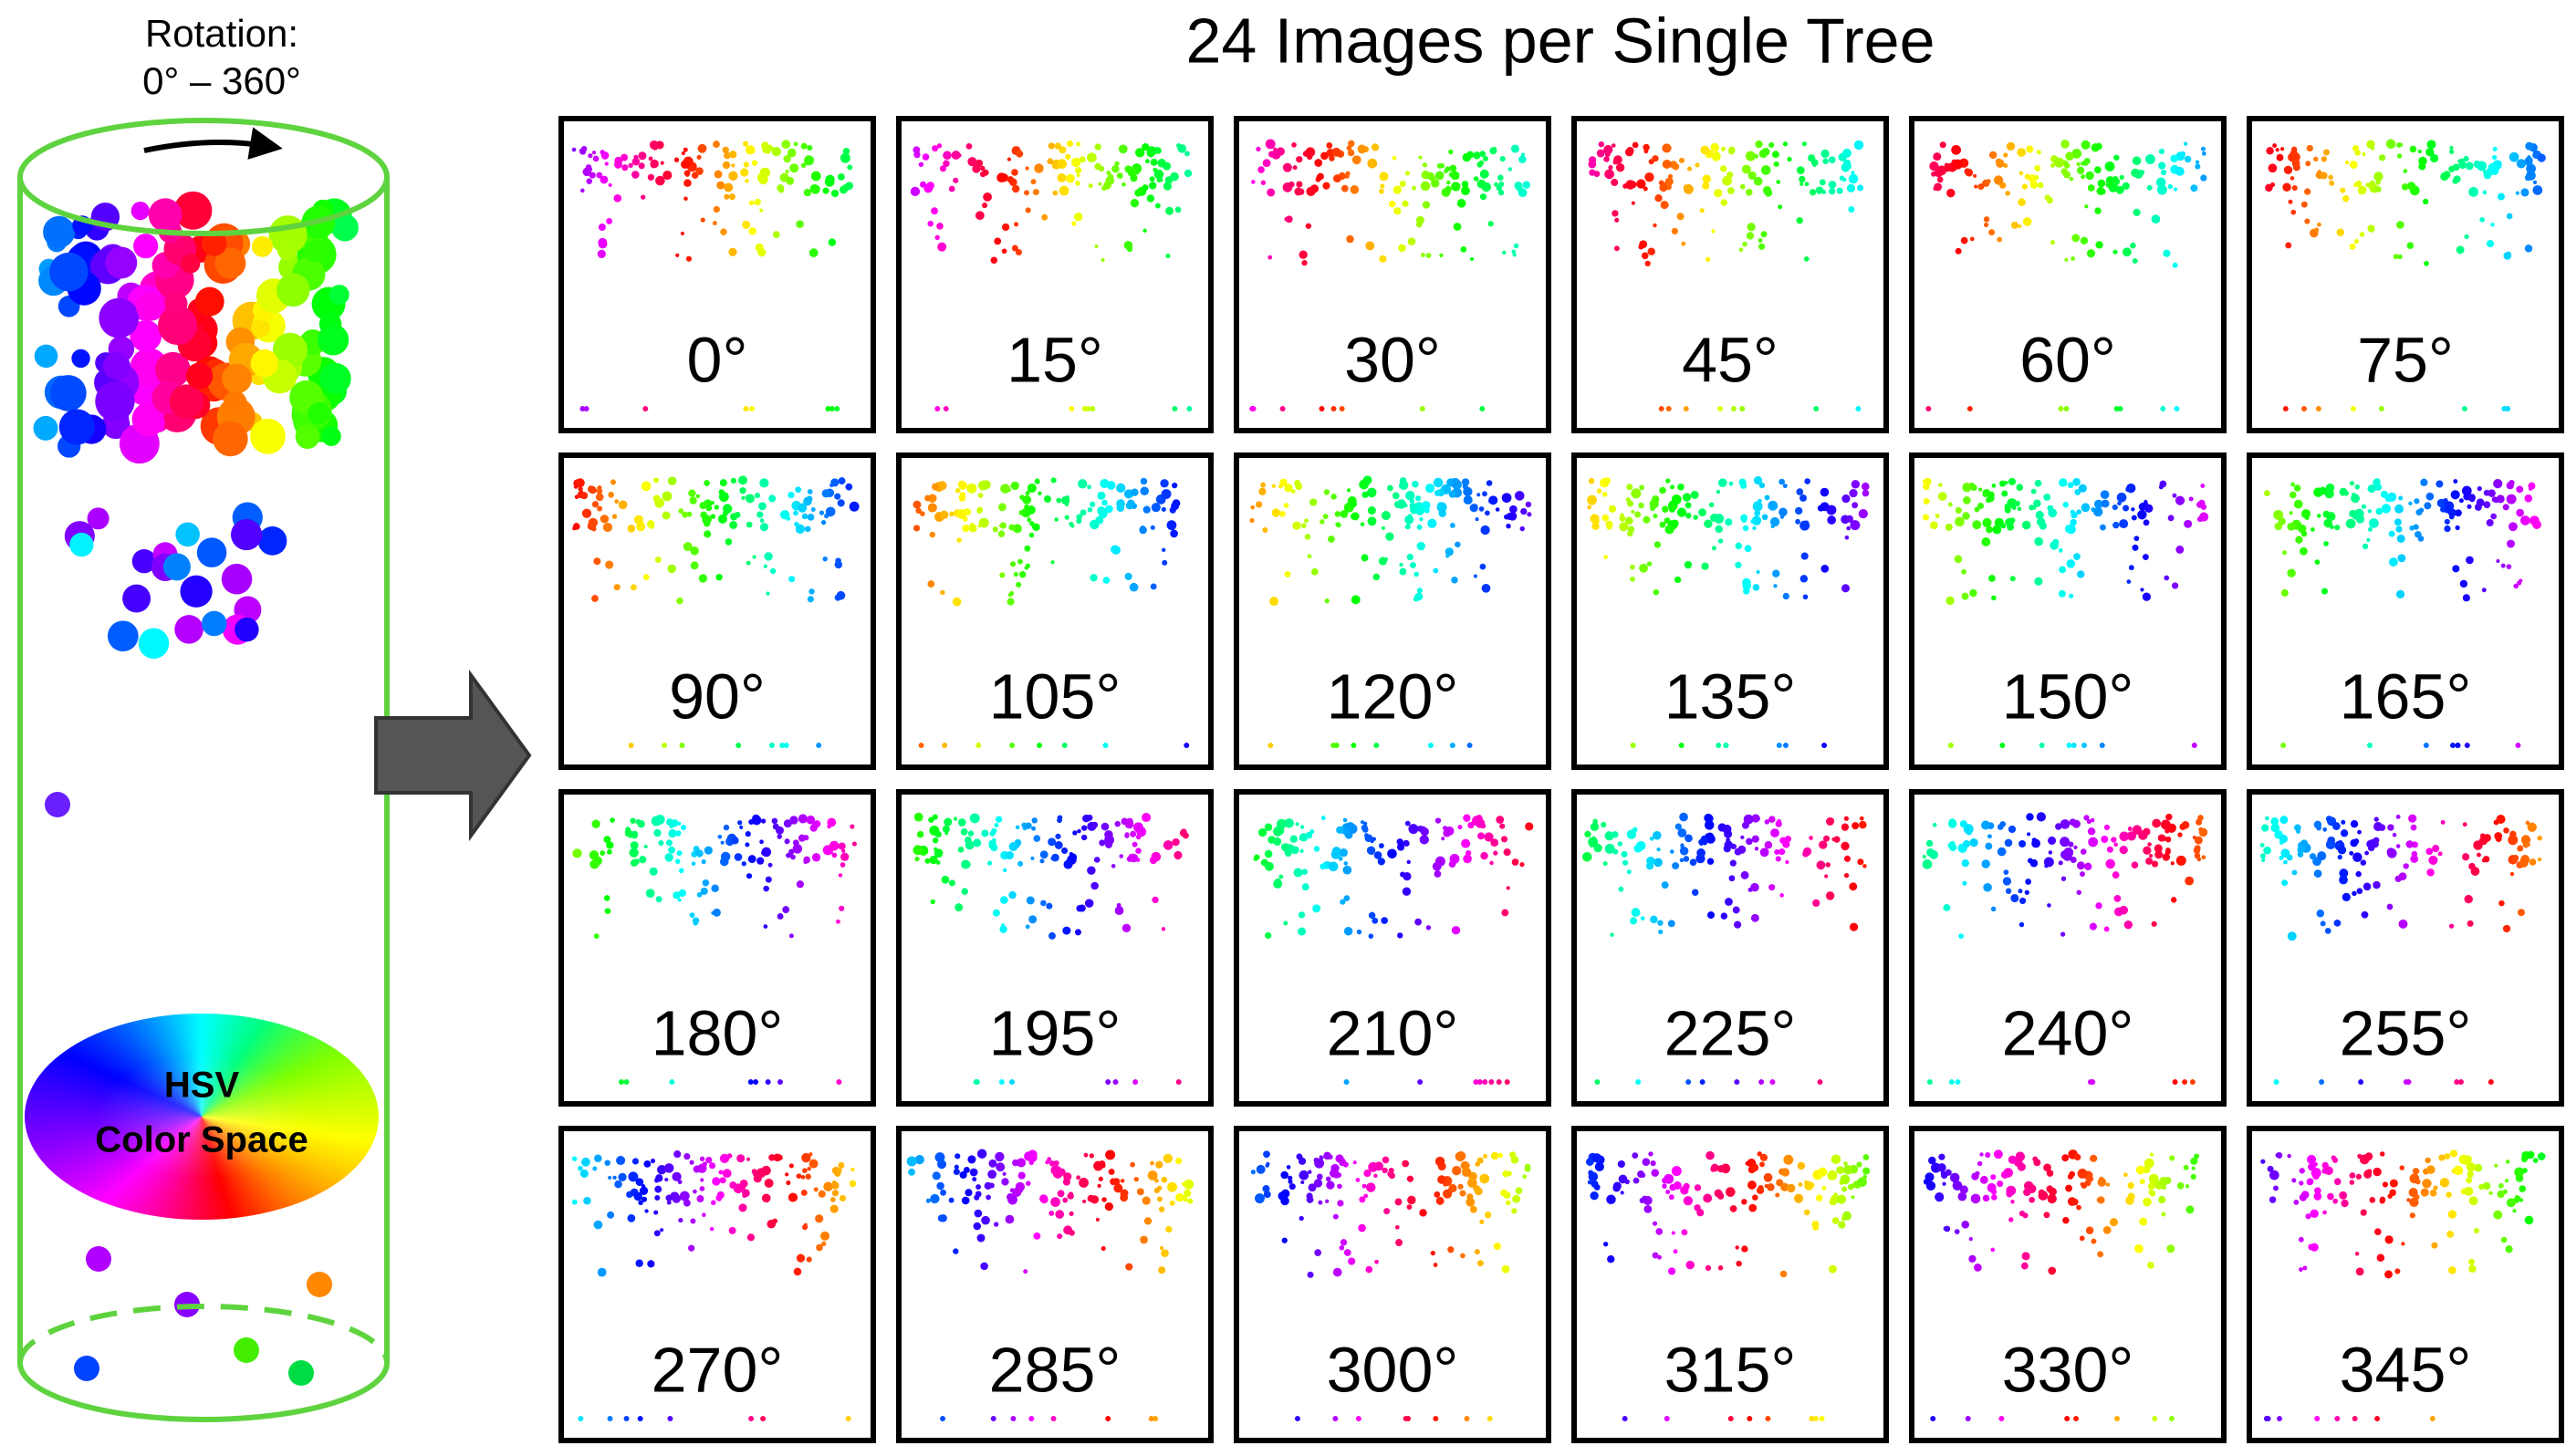  I want to click on angle-label: 0°, so click(717, 359).